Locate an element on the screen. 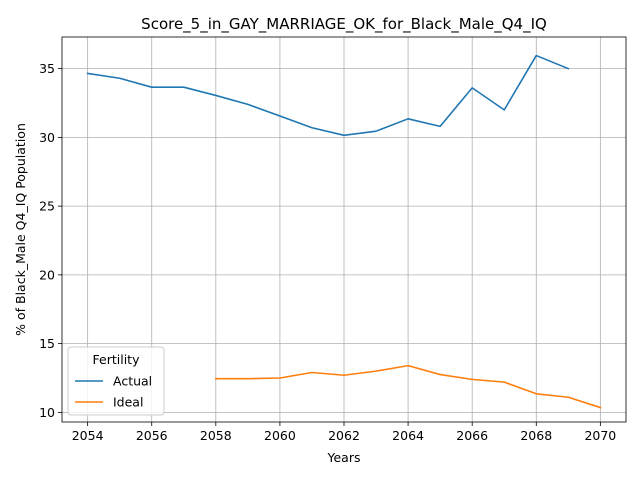 The height and width of the screenshot is (480, 640). x-tick-label: 2054 is located at coordinates (88, 435).